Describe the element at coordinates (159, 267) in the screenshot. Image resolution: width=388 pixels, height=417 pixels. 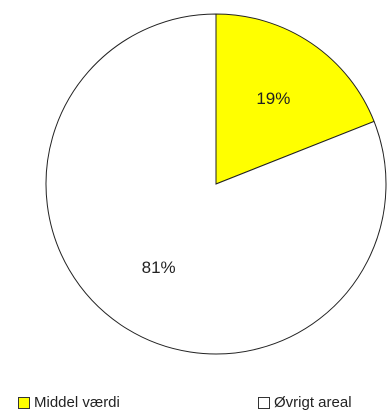
I see `slice-value-label-ovrigt-areal: 81%` at that location.